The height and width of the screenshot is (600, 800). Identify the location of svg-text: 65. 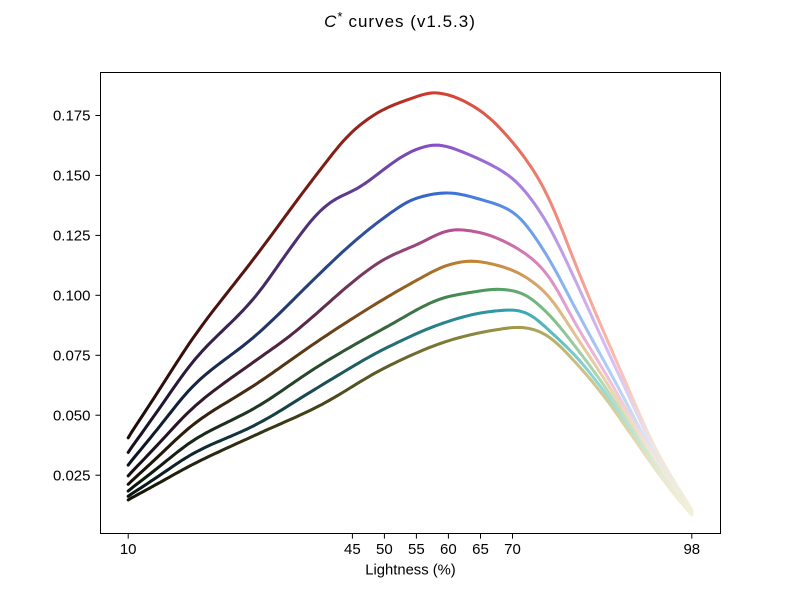
(480, 549).